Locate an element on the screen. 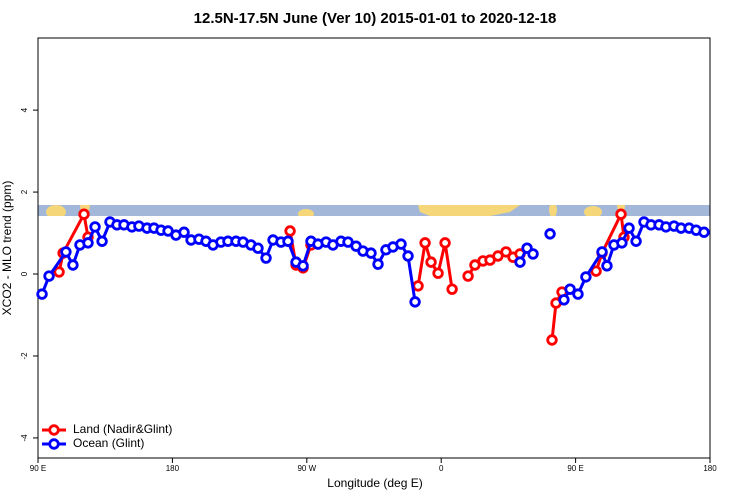  legend-label: Land (Nadir&Glint) is located at coordinates (122, 429).